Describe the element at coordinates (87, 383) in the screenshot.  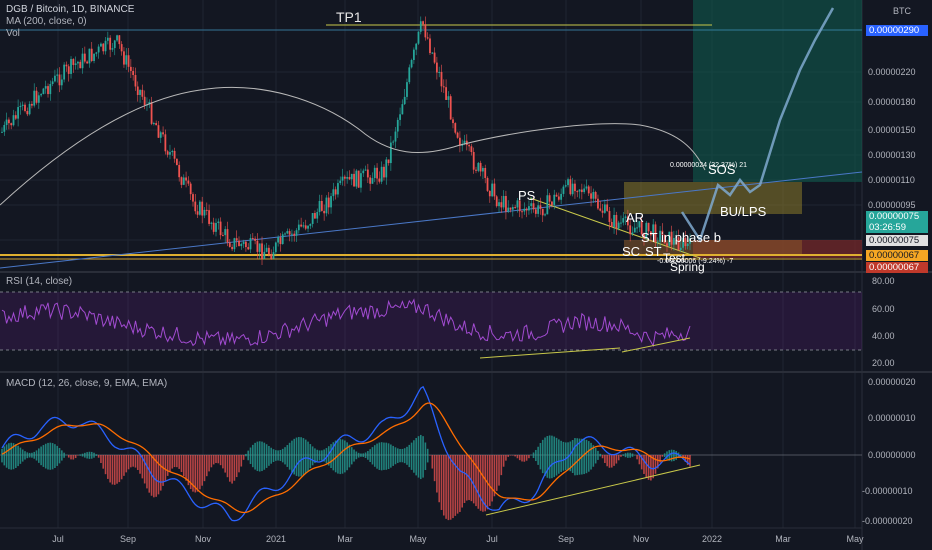
I see `macd-legend: MACD (12, 26, close, 9, EMA, EMA)` at that location.